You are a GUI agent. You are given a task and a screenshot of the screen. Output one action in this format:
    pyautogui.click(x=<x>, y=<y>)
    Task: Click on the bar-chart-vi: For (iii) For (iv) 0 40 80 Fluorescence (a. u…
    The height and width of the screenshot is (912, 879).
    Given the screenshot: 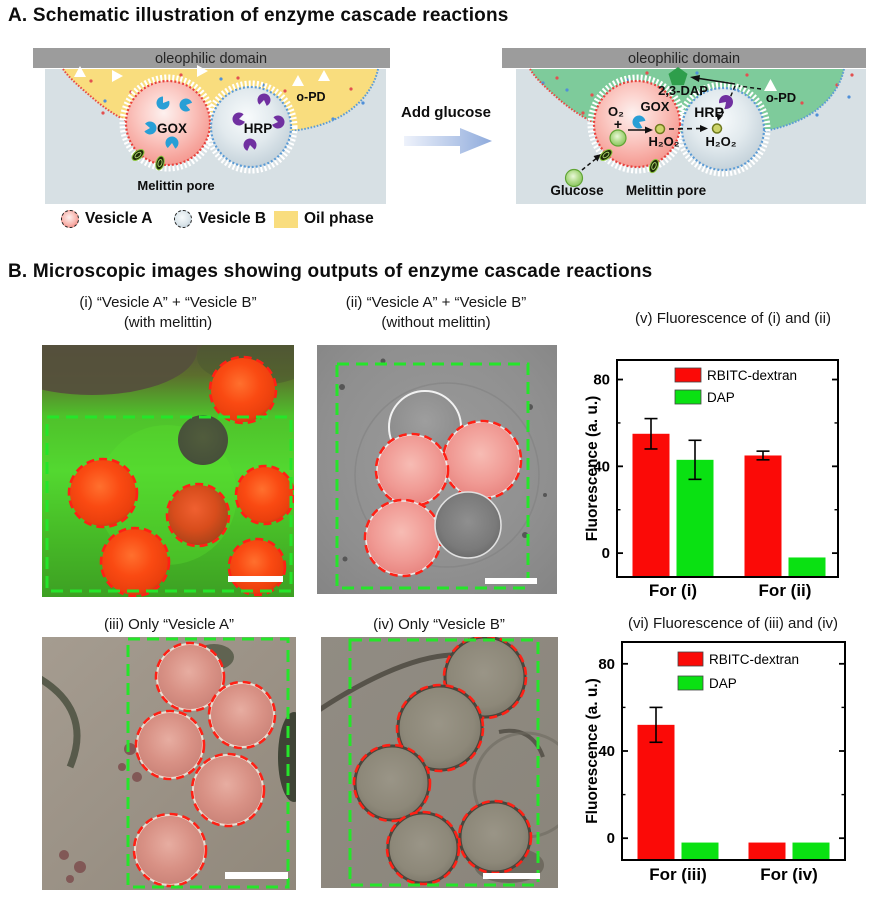 What is the action you would take?
    pyautogui.click(x=731, y=764)
    